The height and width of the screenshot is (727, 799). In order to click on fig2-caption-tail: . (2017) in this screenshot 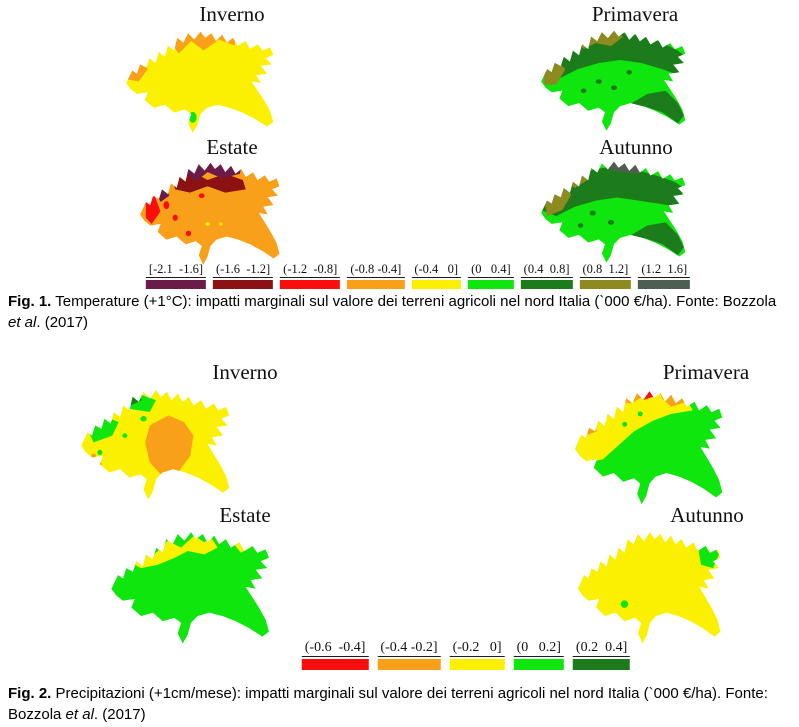, I will do `click(119, 714)`.